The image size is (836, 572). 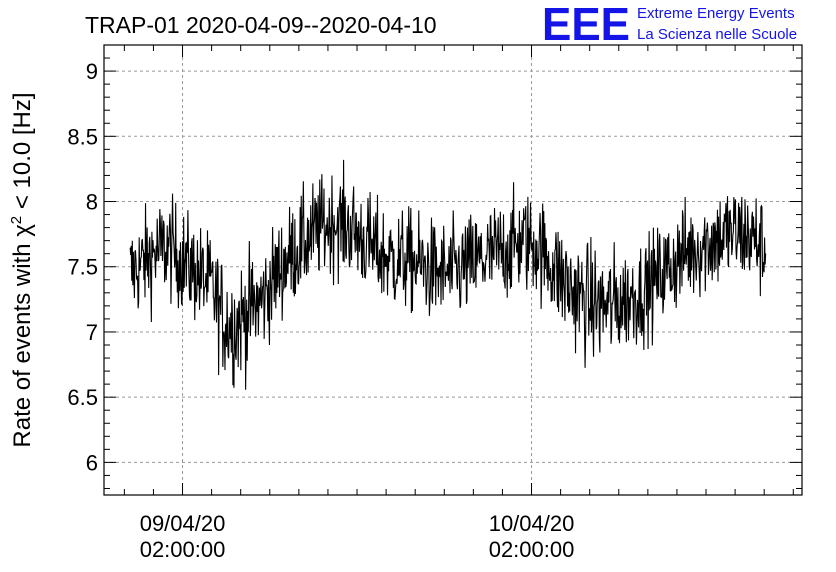 I want to click on y-axis-label-sup: 2, so click(x=16, y=220).